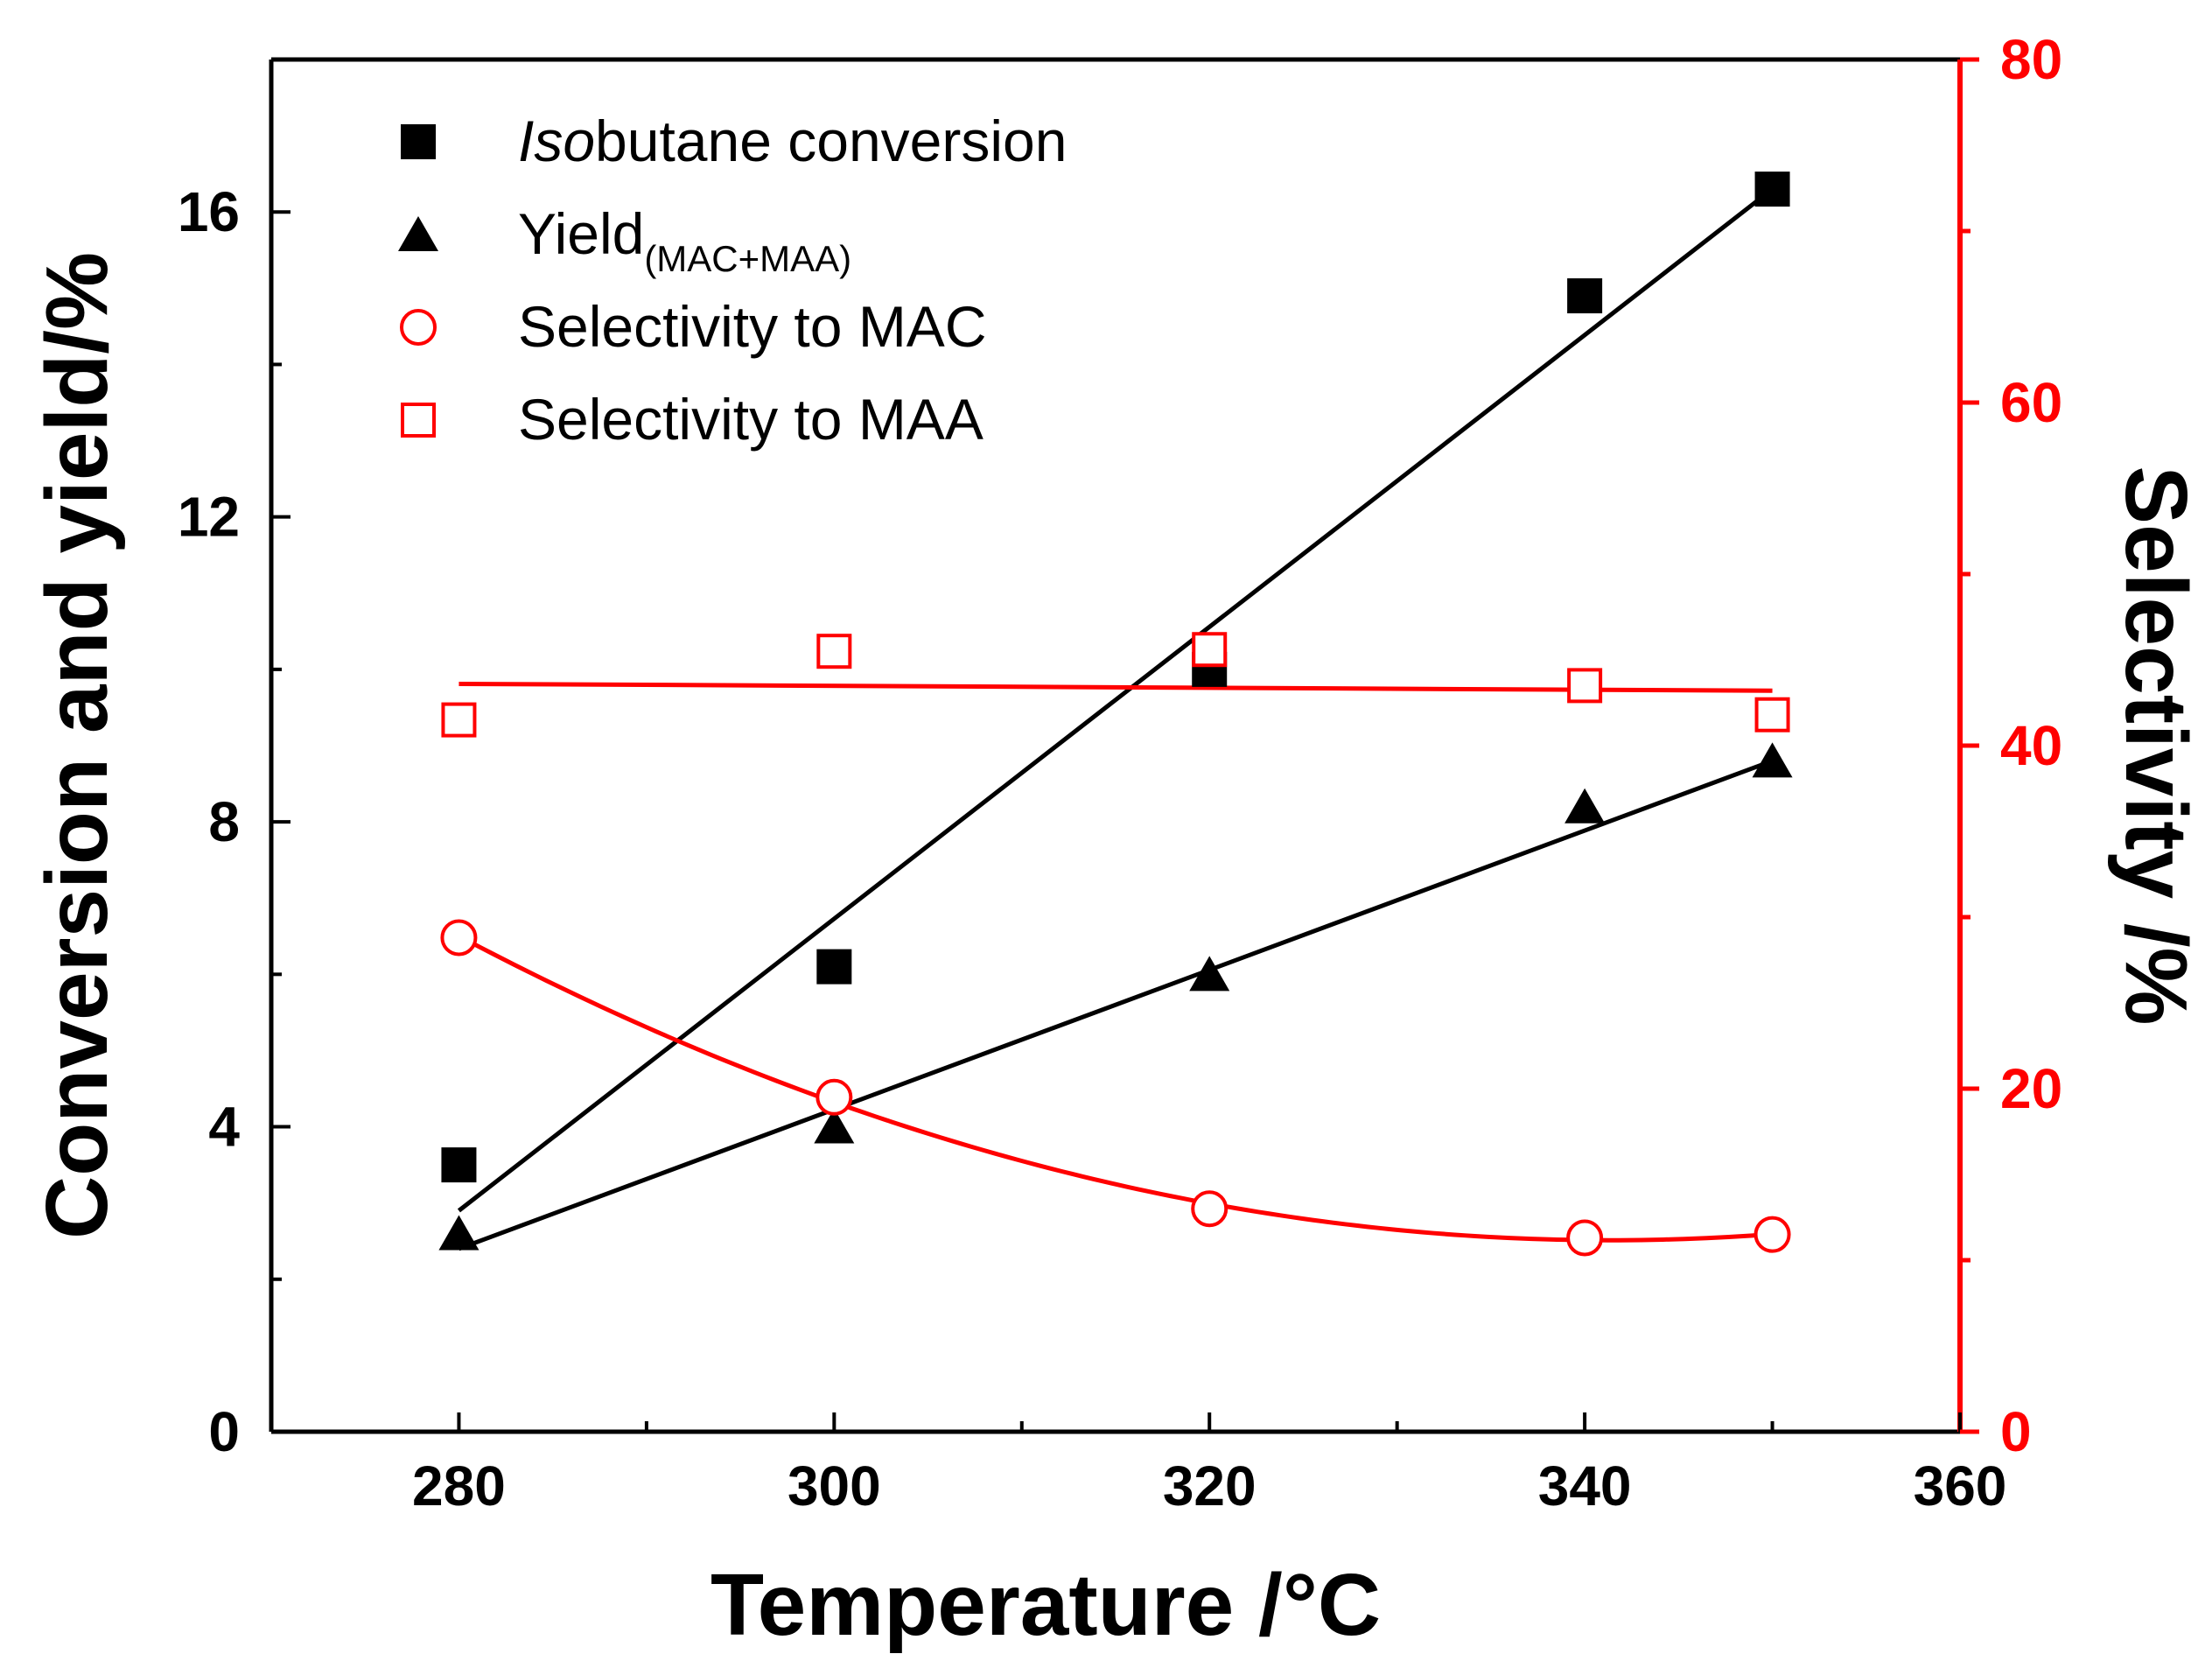 This screenshot has height=1668, width=2212. Describe the element at coordinates (209, 211) in the screenshot. I see `y-left-tick-label: 16` at that location.